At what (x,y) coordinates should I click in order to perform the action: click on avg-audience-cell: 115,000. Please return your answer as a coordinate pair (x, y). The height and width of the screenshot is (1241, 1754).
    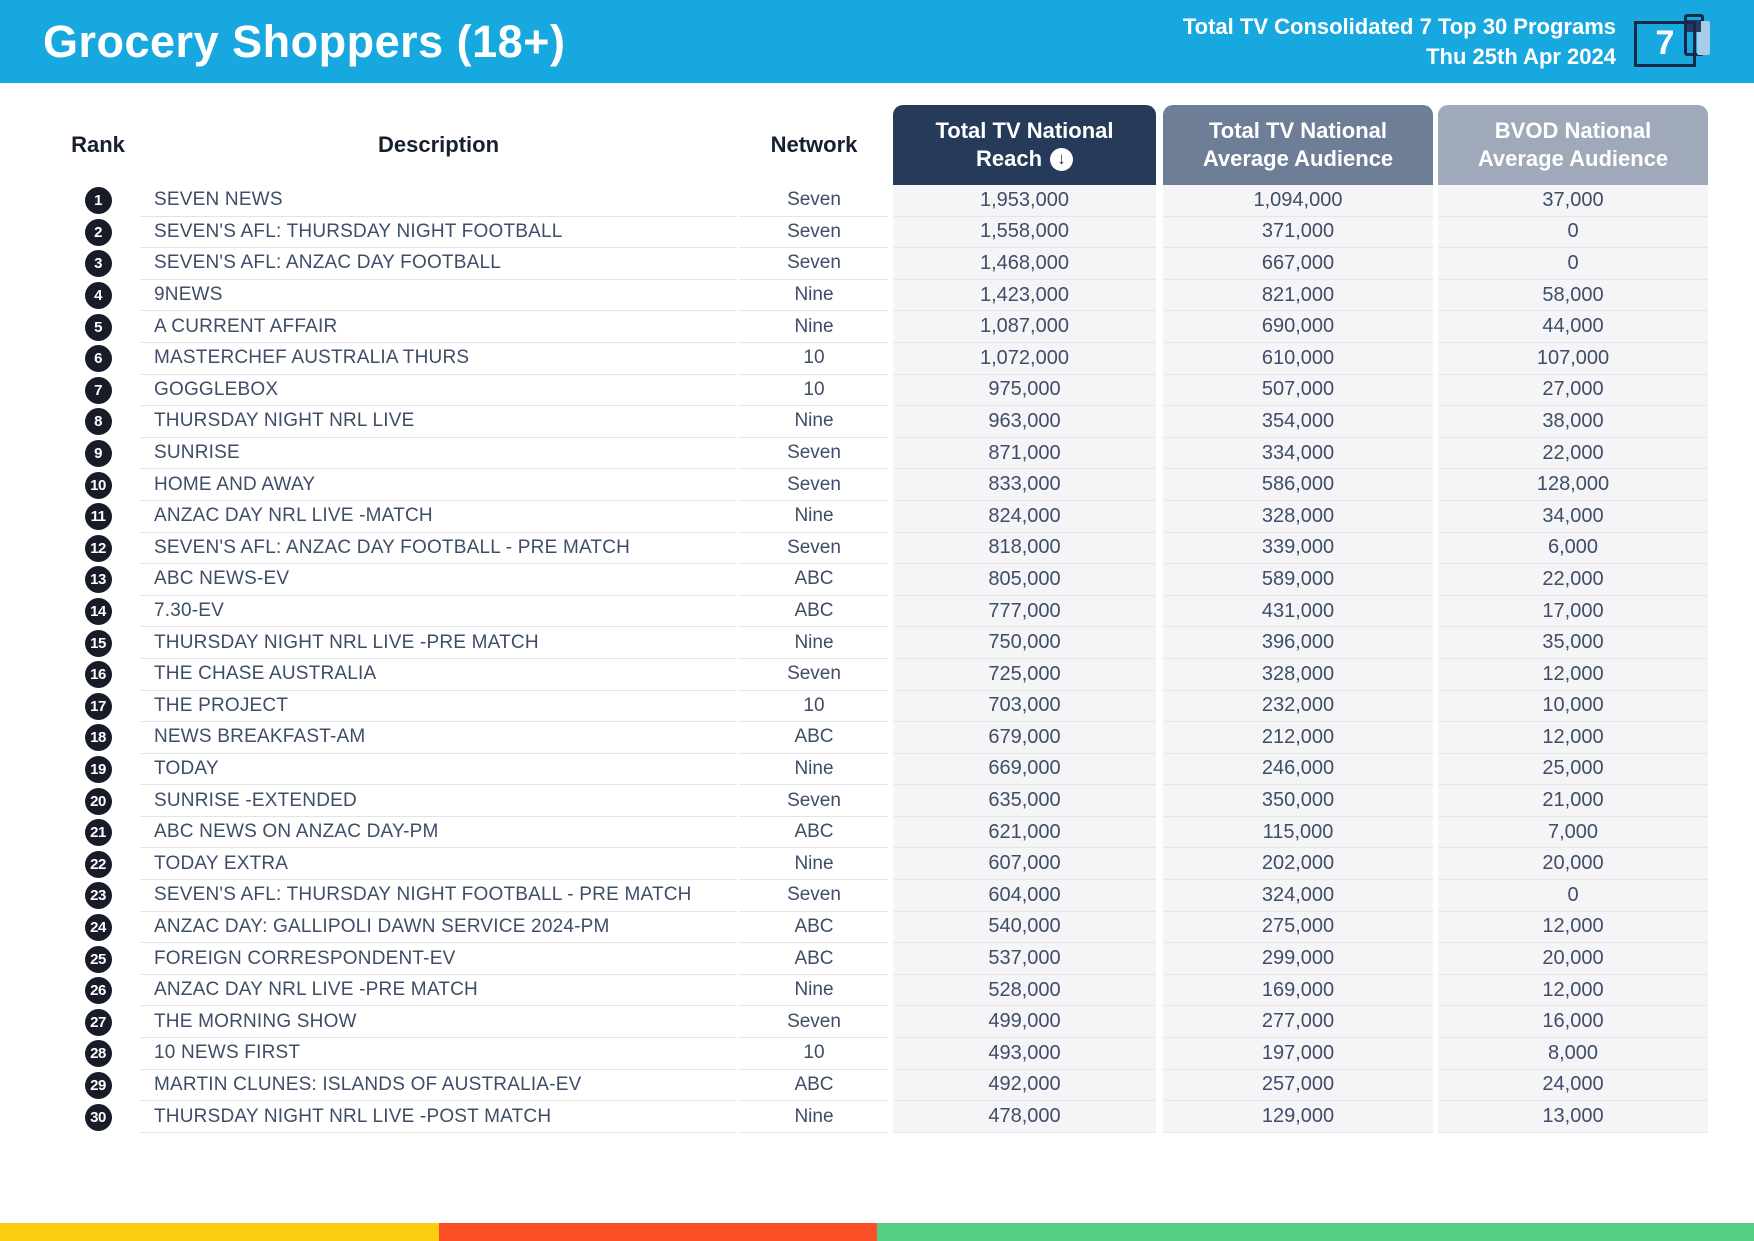
    Looking at the image, I should click on (1298, 832).